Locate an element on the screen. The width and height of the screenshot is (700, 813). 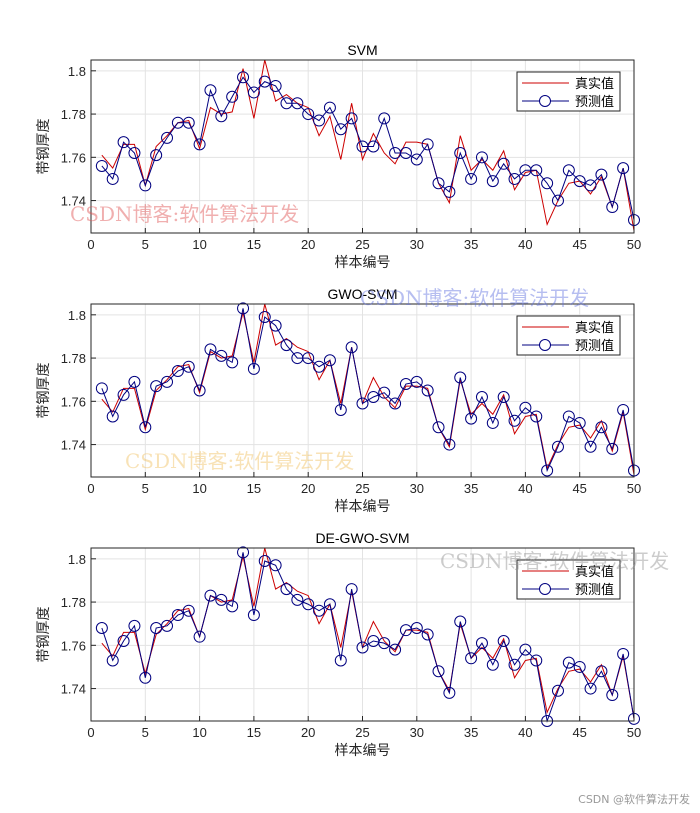
x-tick-label: 20 is located at coordinates (308, 488).